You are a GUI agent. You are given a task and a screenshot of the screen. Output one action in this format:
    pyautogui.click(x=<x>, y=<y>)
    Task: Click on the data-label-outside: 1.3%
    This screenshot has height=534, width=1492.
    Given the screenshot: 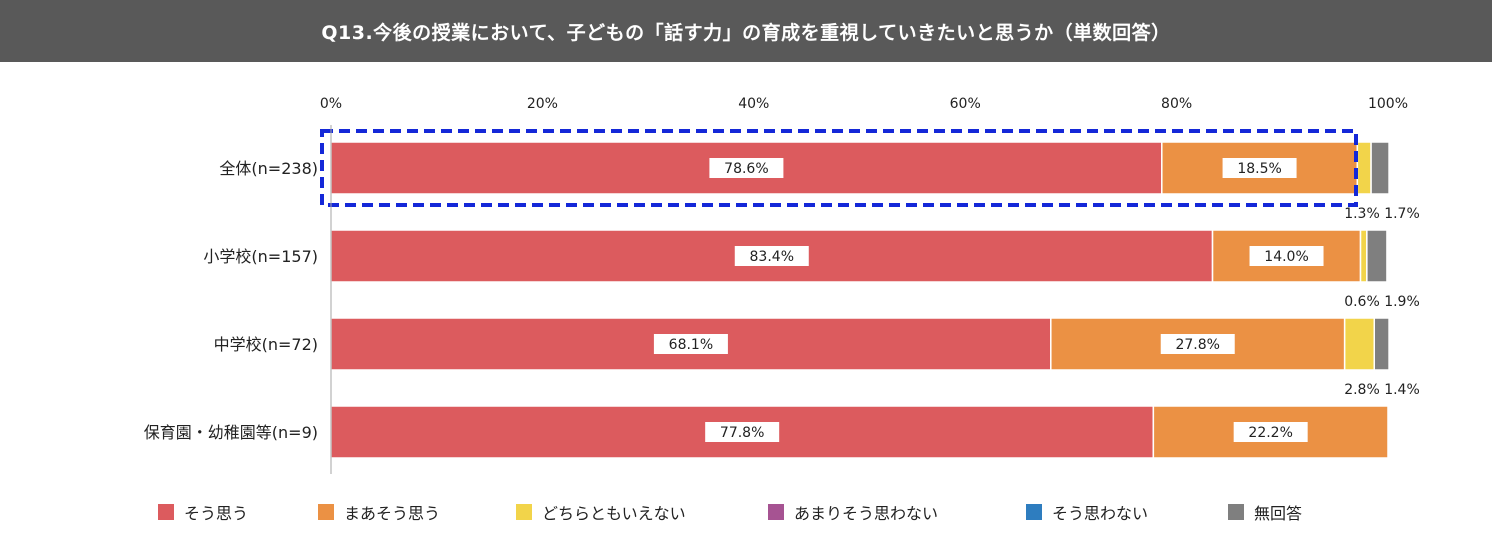 What is the action you would take?
    pyautogui.click(x=1362, y=214)
    